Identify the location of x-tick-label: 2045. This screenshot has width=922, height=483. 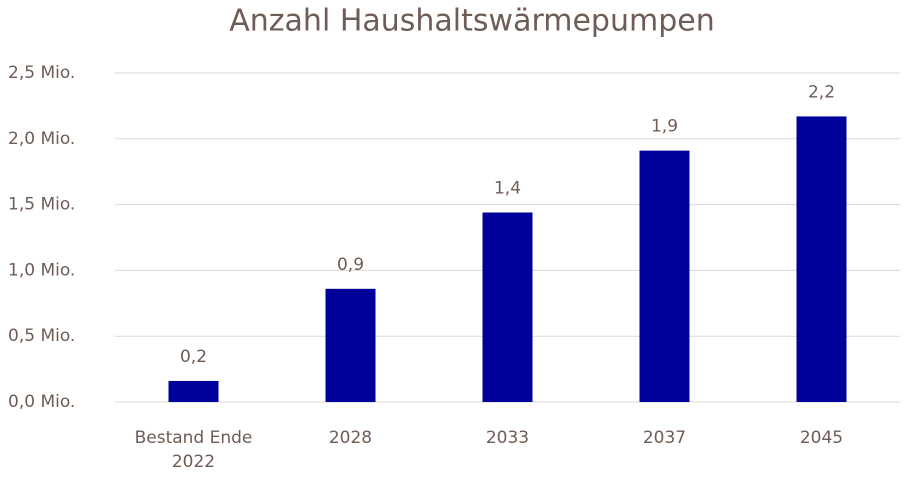
(821, 438).